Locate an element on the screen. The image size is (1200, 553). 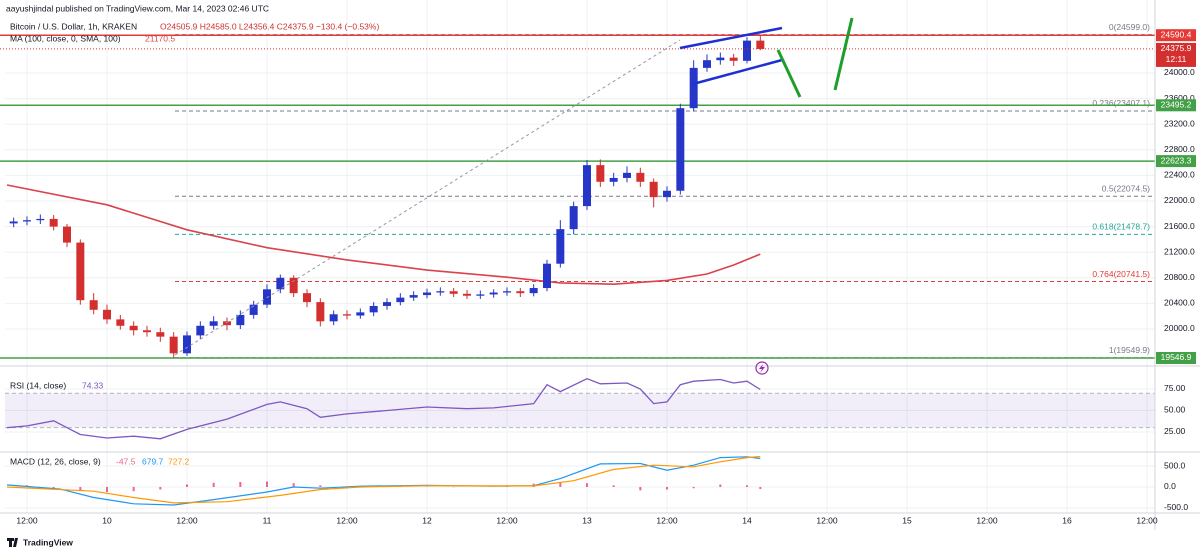
macd-legend-macd: 679.7 is located at coordinates (153, 461).